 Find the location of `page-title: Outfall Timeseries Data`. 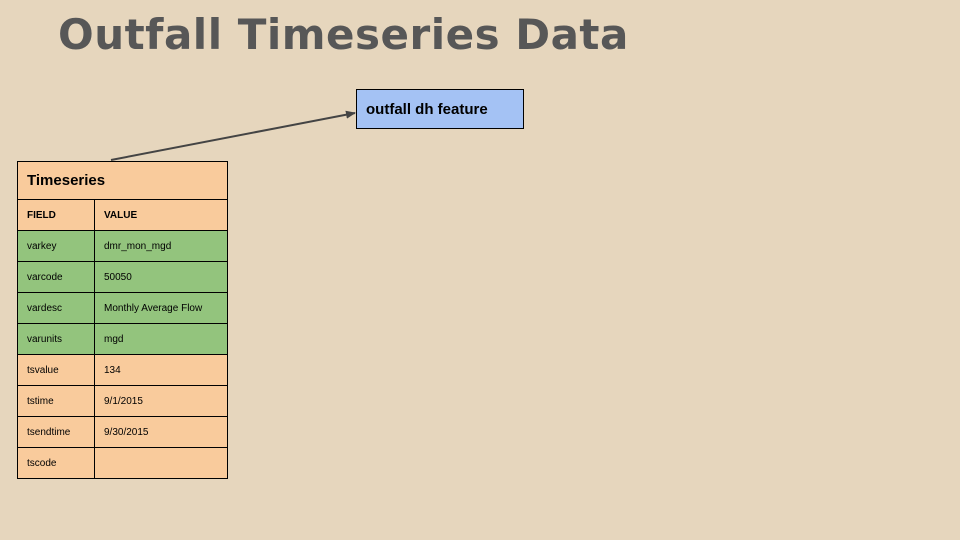

page-title: Outfall Timeseries Data is located at coordinates (343, 34).